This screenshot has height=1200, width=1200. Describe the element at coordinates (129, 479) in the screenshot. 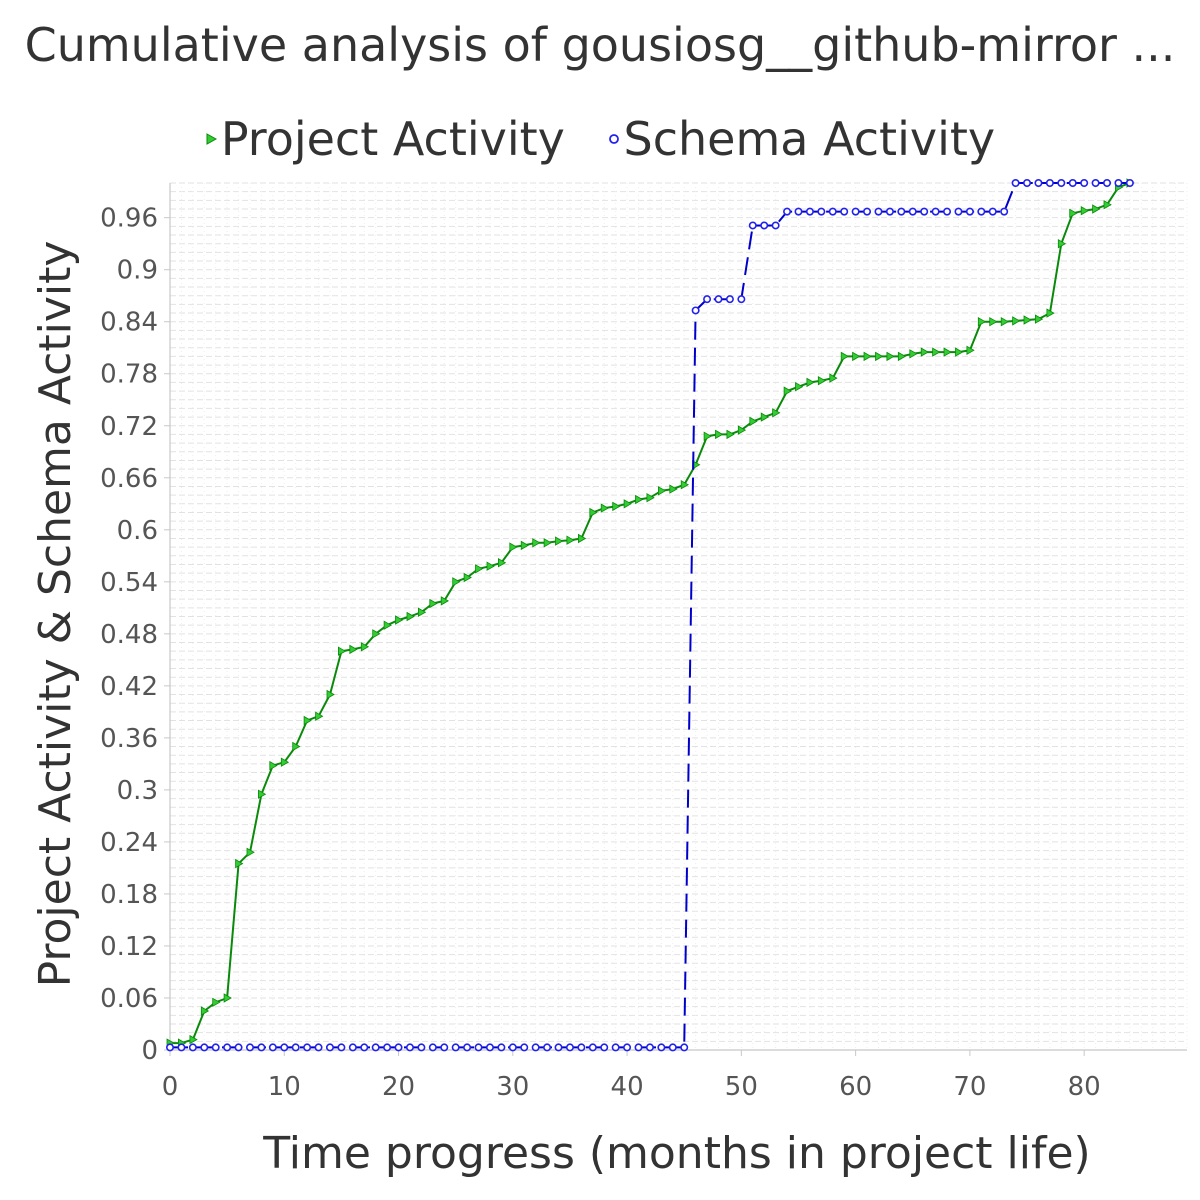

I see `y-tick-label: 0.66` at that location.